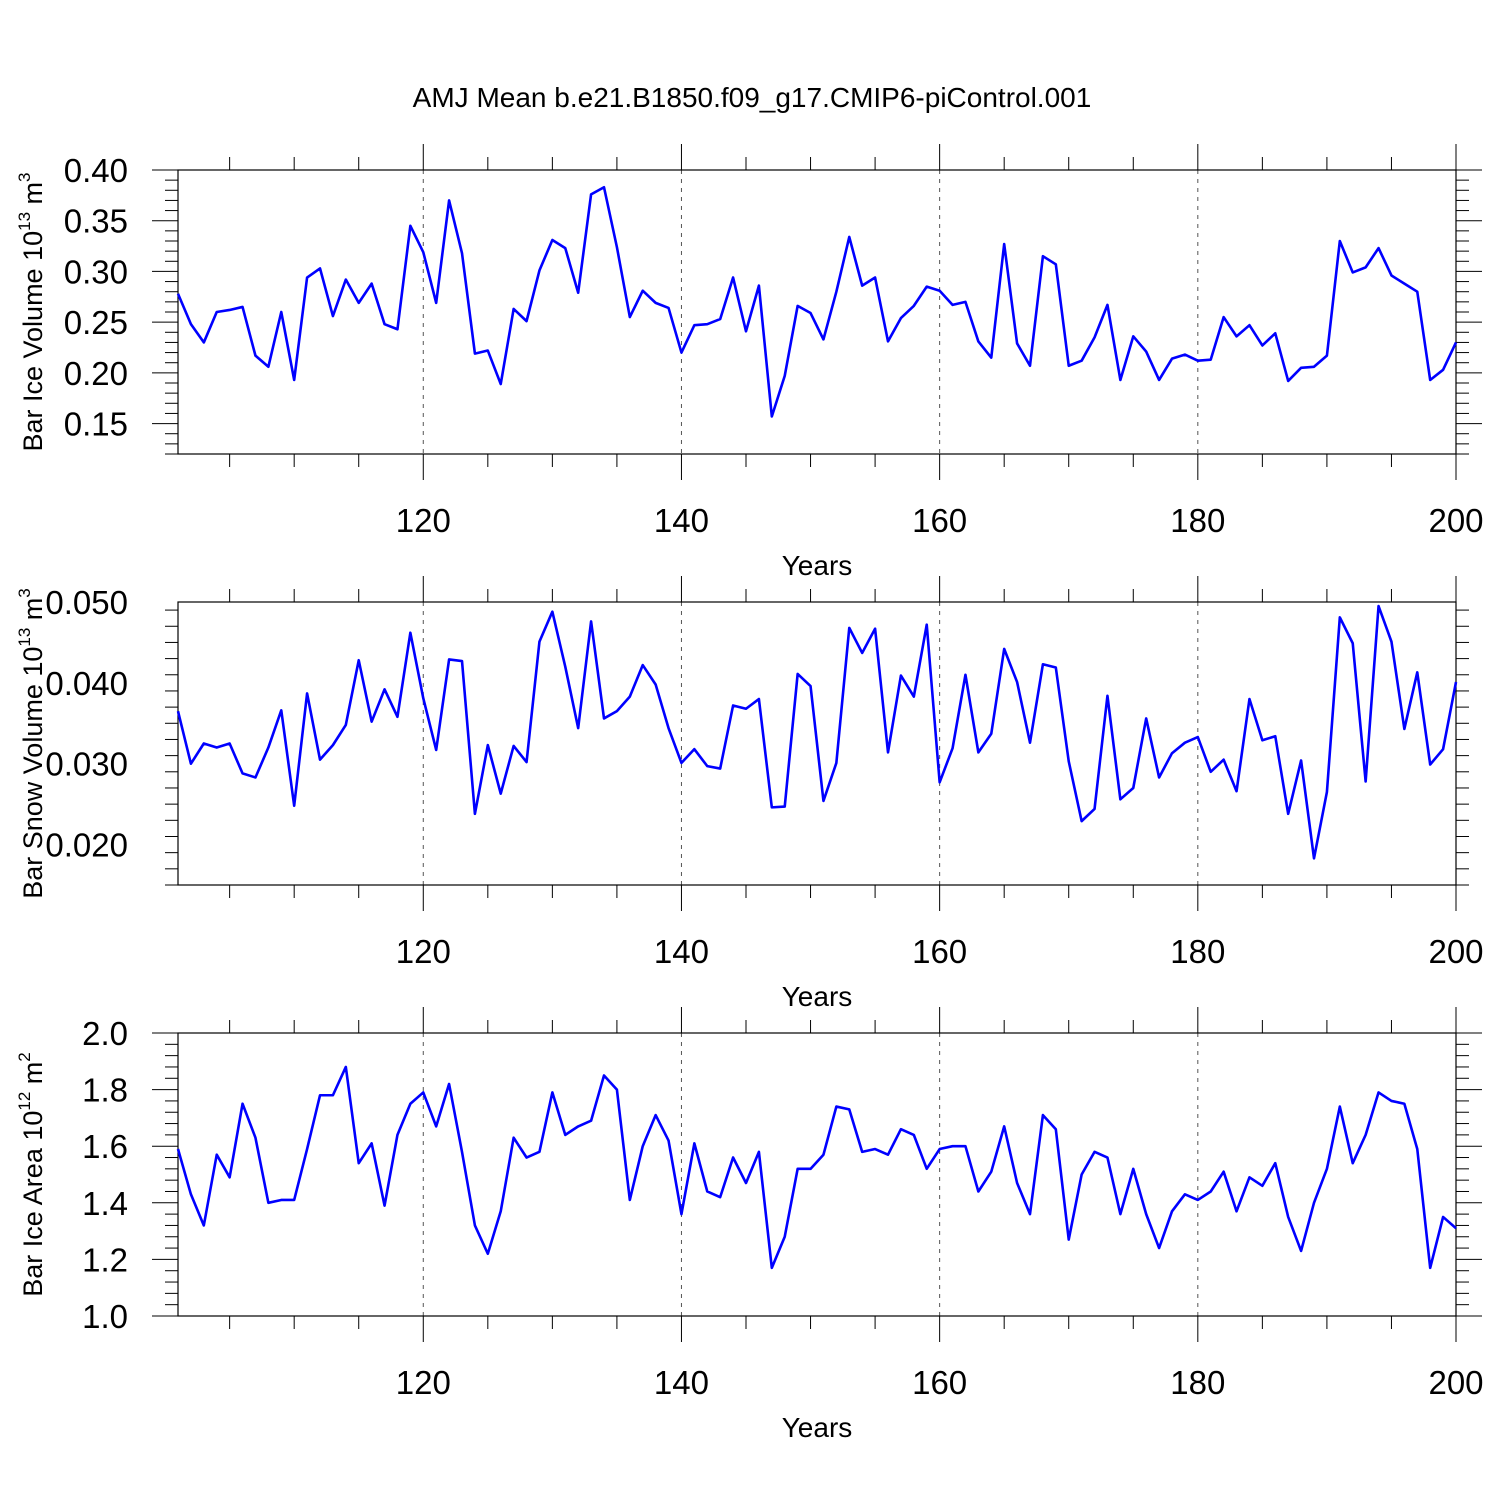  I want to click on y-tick-label: 0.15, so click(96, 424).